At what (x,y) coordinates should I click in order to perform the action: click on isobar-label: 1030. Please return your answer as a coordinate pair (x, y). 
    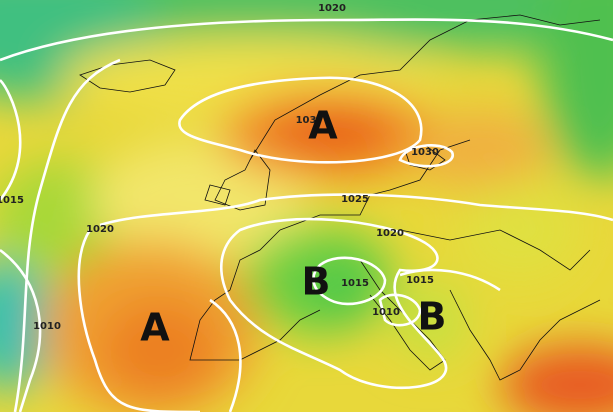
    Looking at the image, I should click on (425, 152).